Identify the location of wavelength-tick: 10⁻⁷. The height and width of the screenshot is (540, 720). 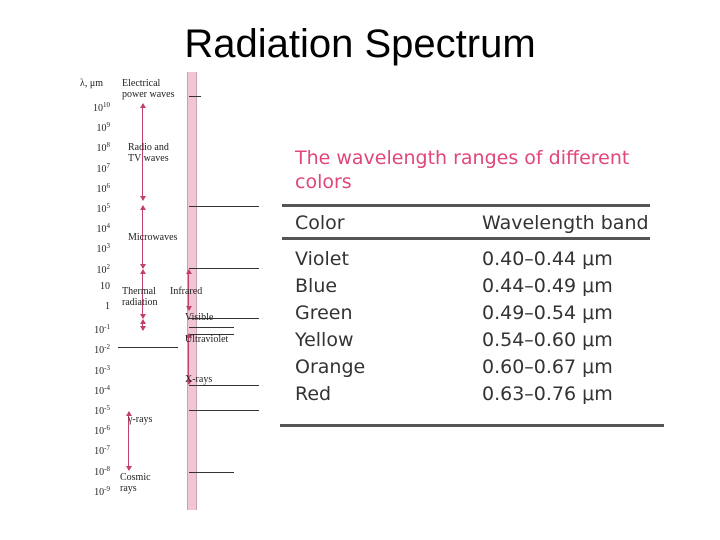
(102, 451).